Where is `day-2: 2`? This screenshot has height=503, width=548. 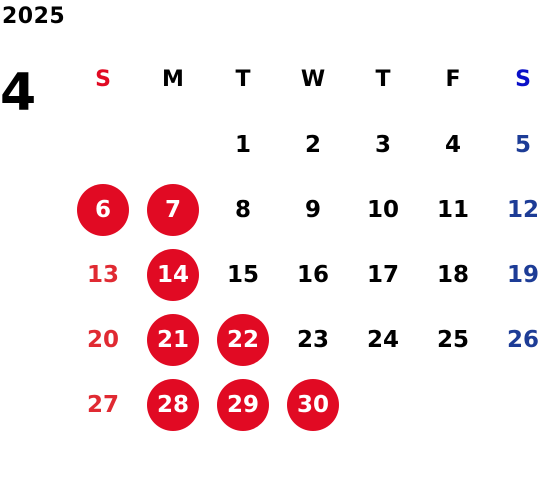 day-2: 2 is located at coordinates (313, 144).